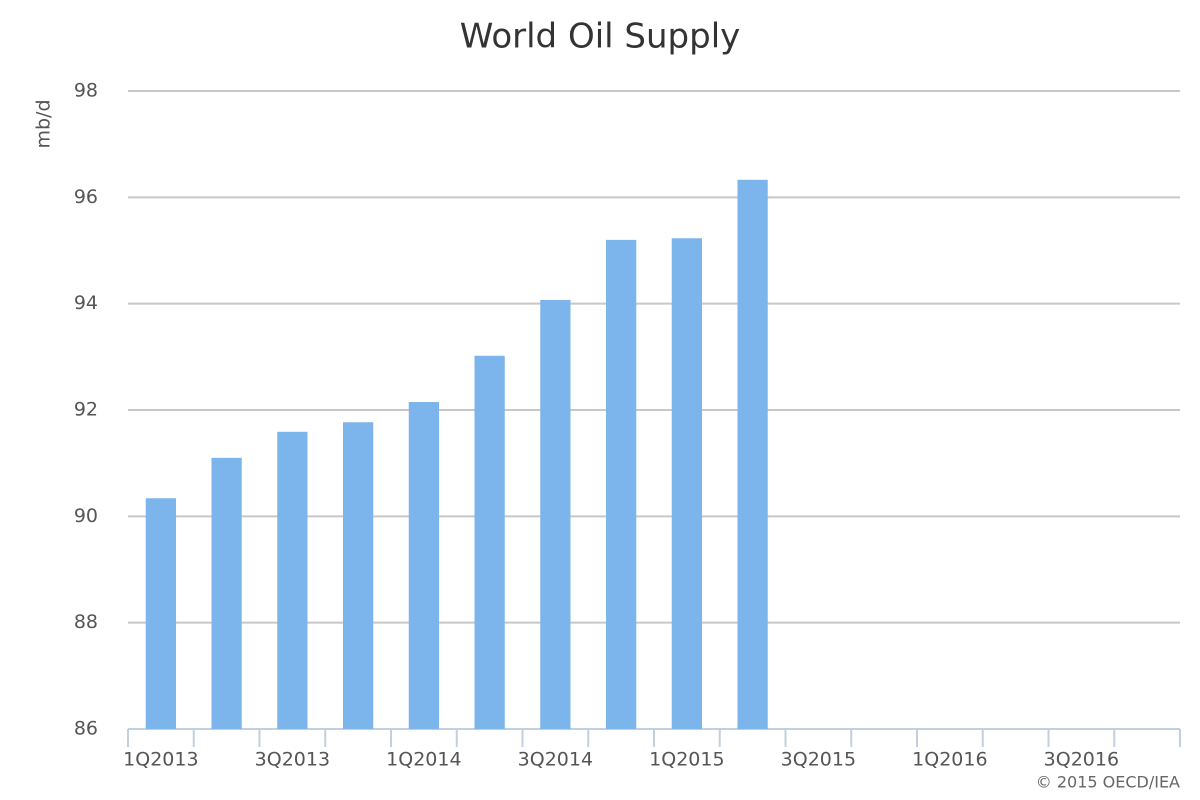 This screenshot has width=1200, height=800. I want to click on y-tick-label: 90, so click(86, 516).